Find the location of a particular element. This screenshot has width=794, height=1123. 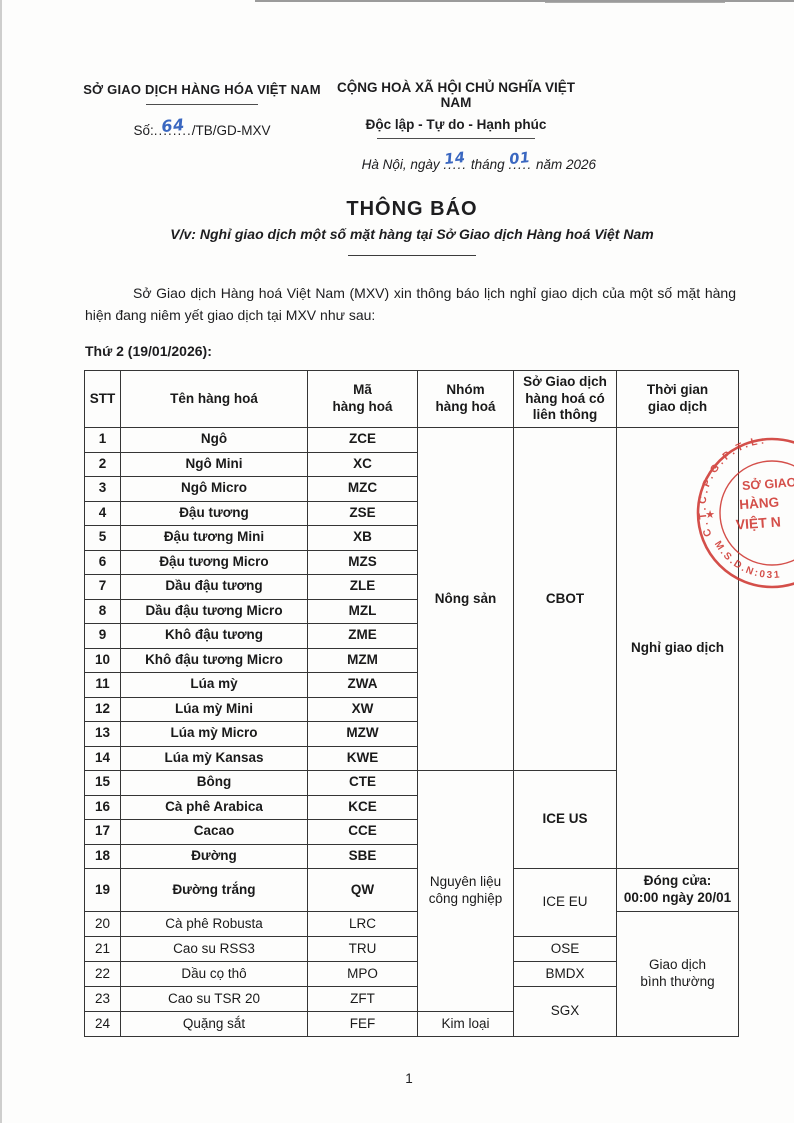

table-row: 23 Cao su TSR 20 ZFT SGX is located at coordinates (411, 1011).